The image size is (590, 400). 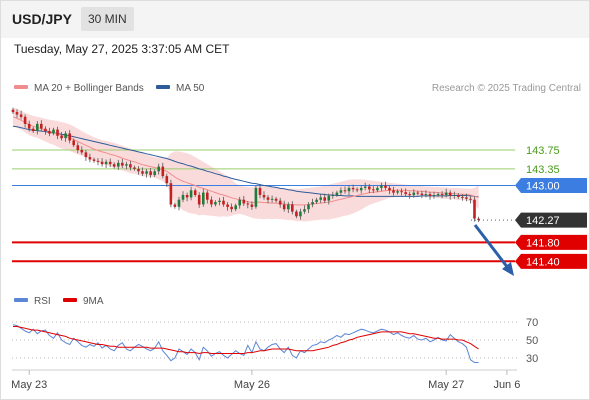 I want to click on x-tick-label: May 23, so click(x=29, y=385).